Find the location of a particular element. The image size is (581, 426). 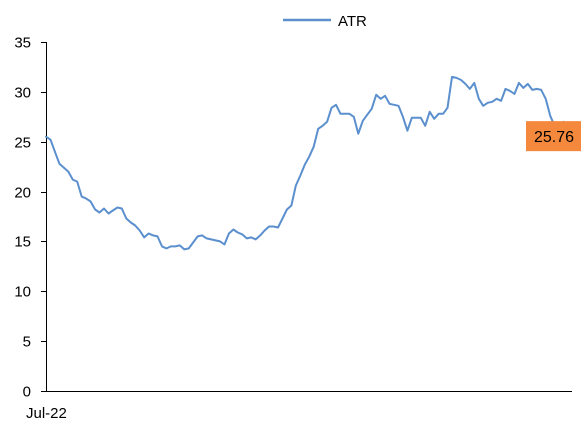

last-value-callout: 25.76 is located at coordinates (553, 136).